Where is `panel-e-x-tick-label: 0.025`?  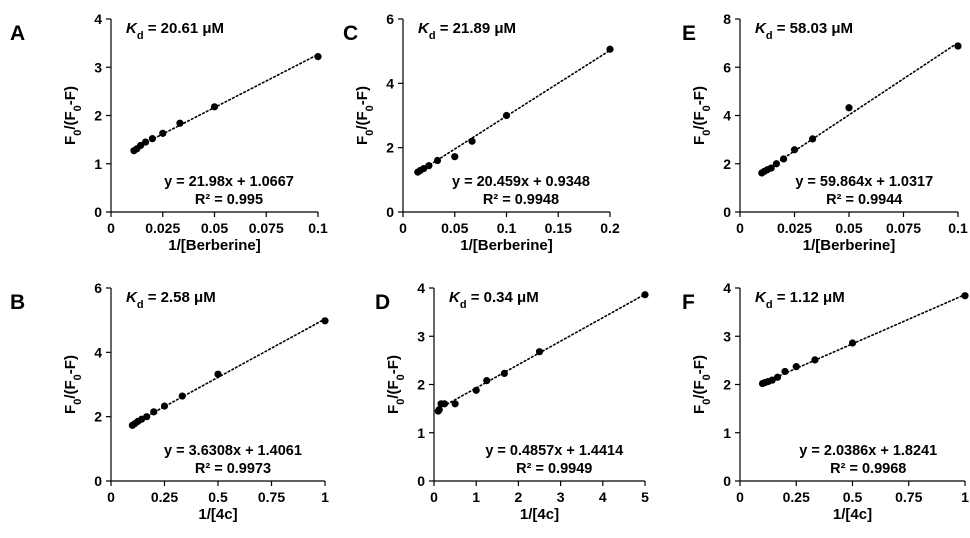
panel-e-x-tick-label: 0.025 is located at coordinates (794, 228).